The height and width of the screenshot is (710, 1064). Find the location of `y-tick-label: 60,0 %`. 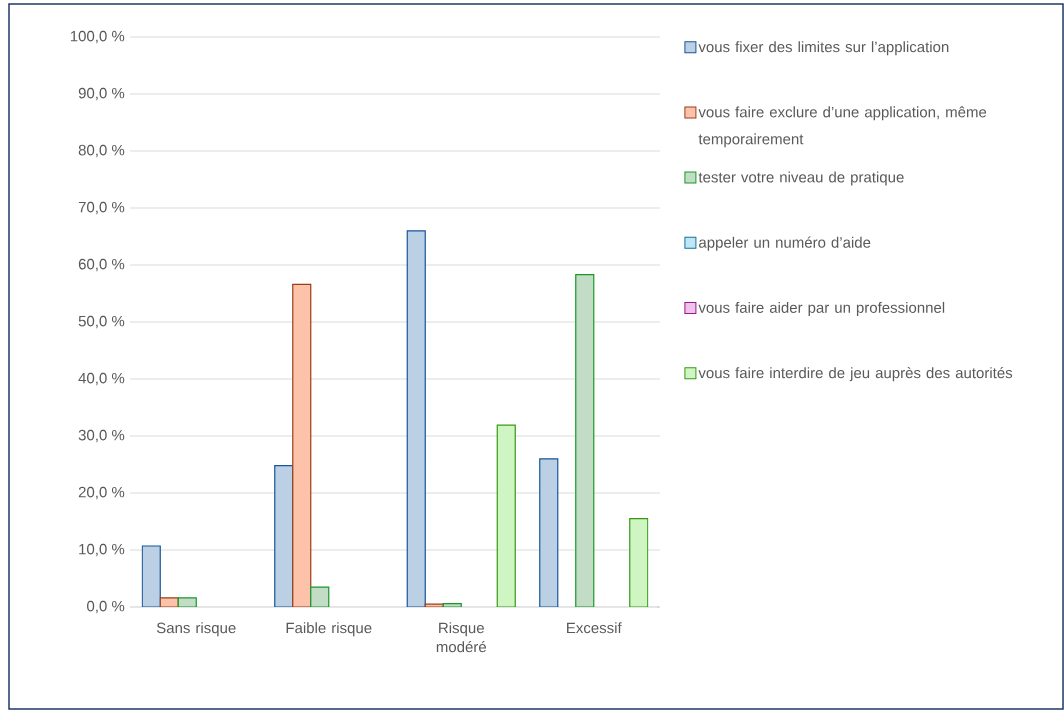

y-tick-label: 60,0 % is located at coordinates (101, 265).